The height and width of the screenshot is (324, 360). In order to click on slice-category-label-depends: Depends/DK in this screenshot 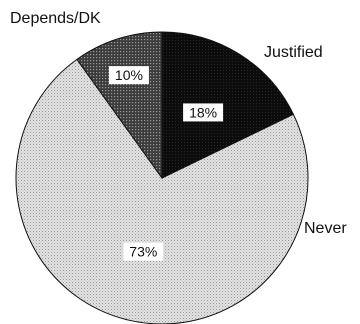, I will do `click(55, 18)`.